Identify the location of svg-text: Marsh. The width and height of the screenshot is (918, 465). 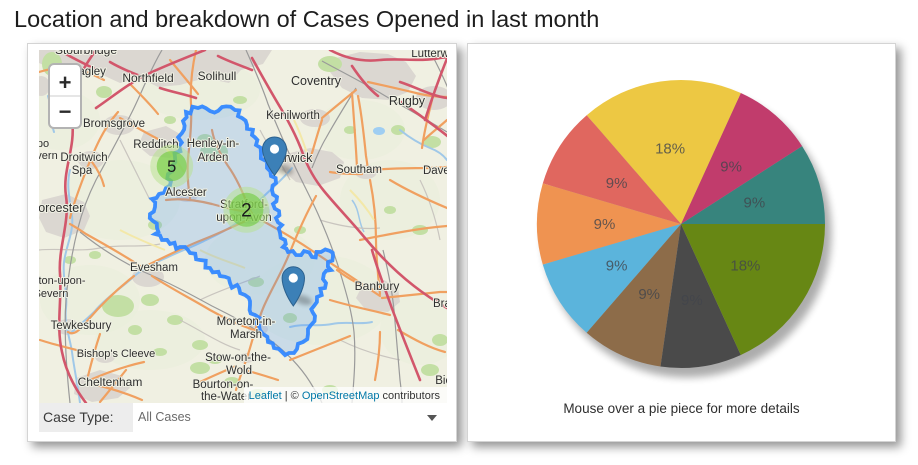
(246, 335).